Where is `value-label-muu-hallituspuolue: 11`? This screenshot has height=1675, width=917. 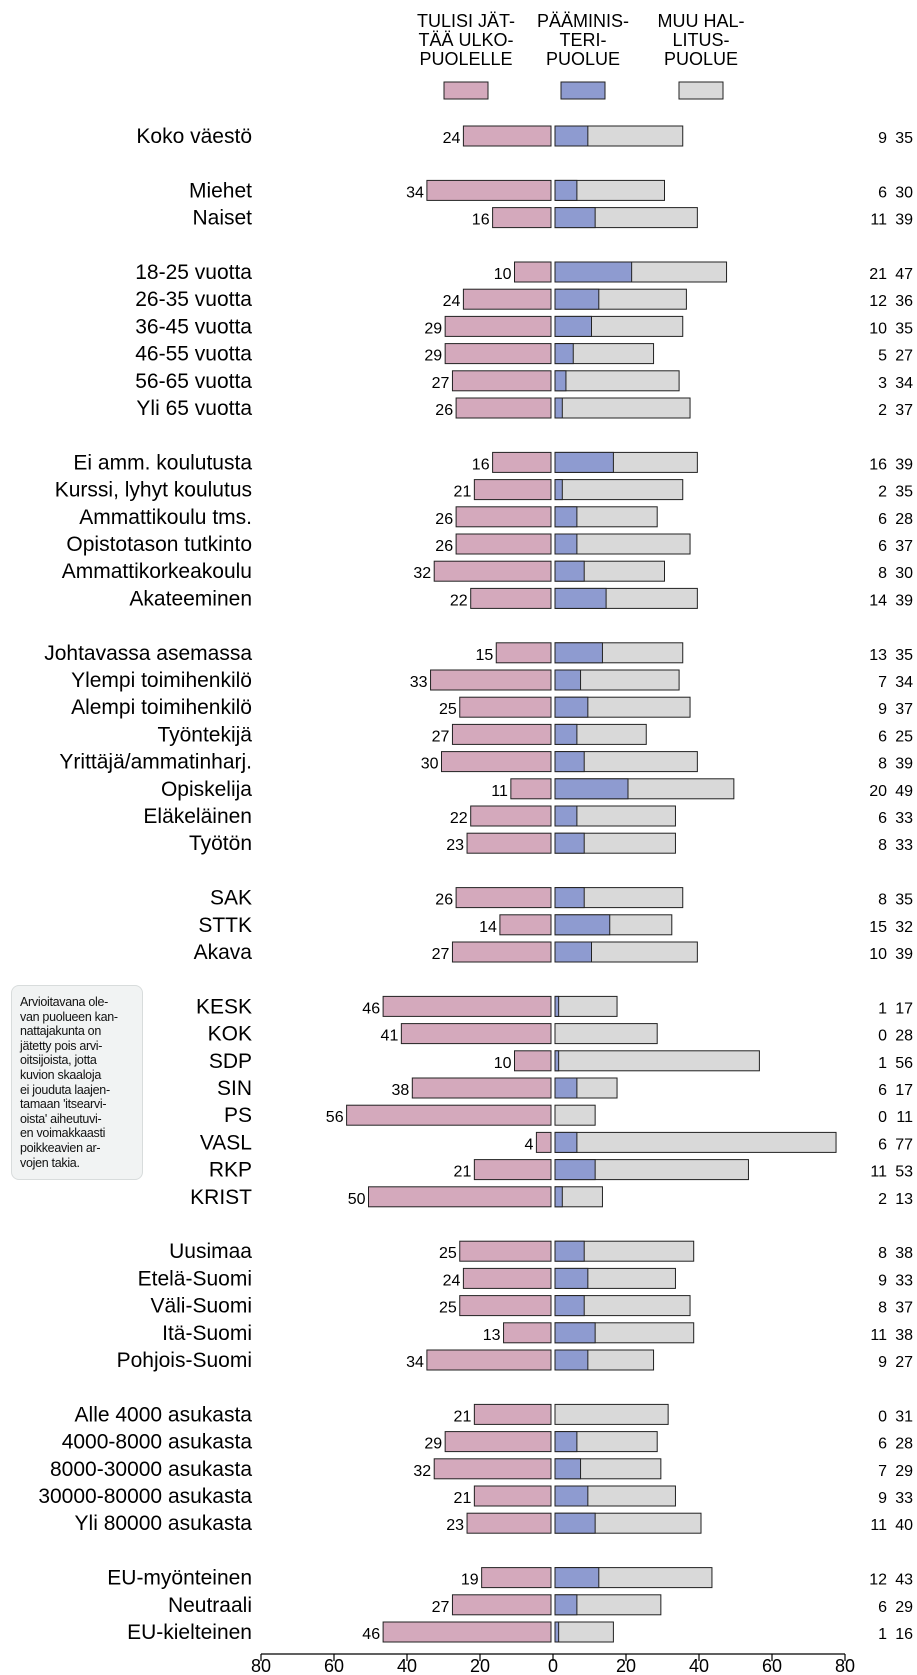
value-label-muu-hallituspuolue: 11 is located at coordinates (904, 1117).